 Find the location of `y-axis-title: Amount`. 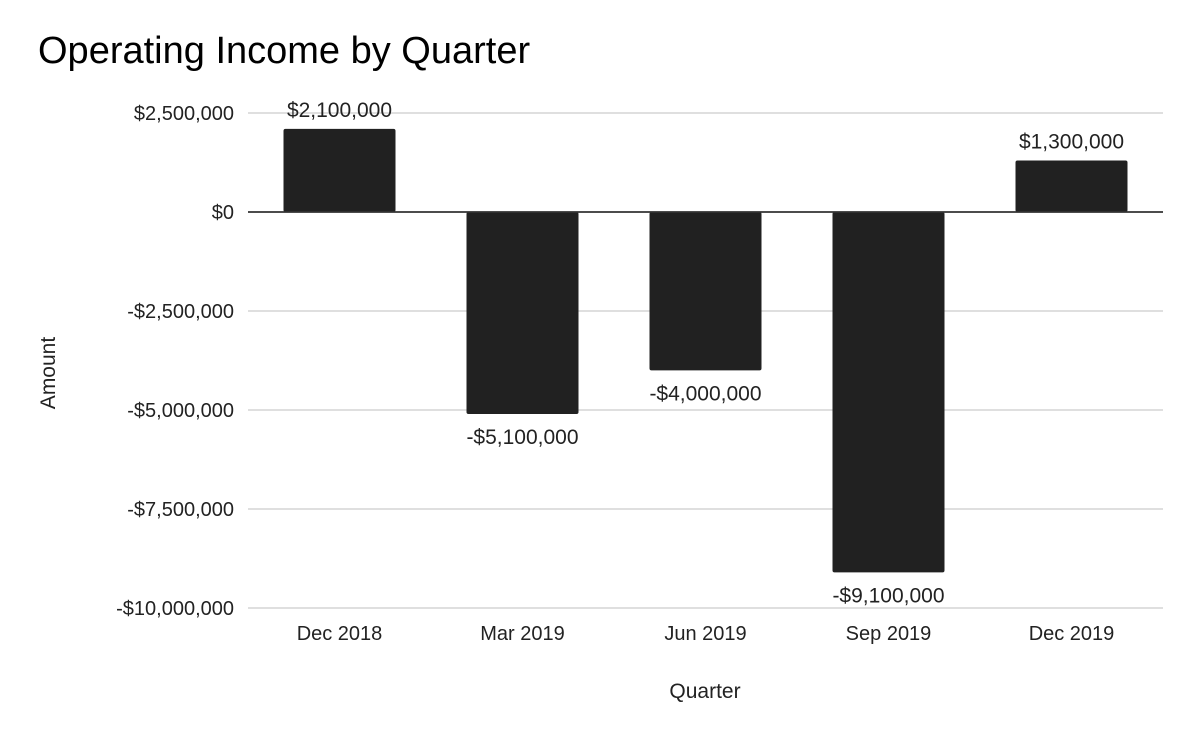

y-axis-title: Amount is located at coordinates (48, 373).